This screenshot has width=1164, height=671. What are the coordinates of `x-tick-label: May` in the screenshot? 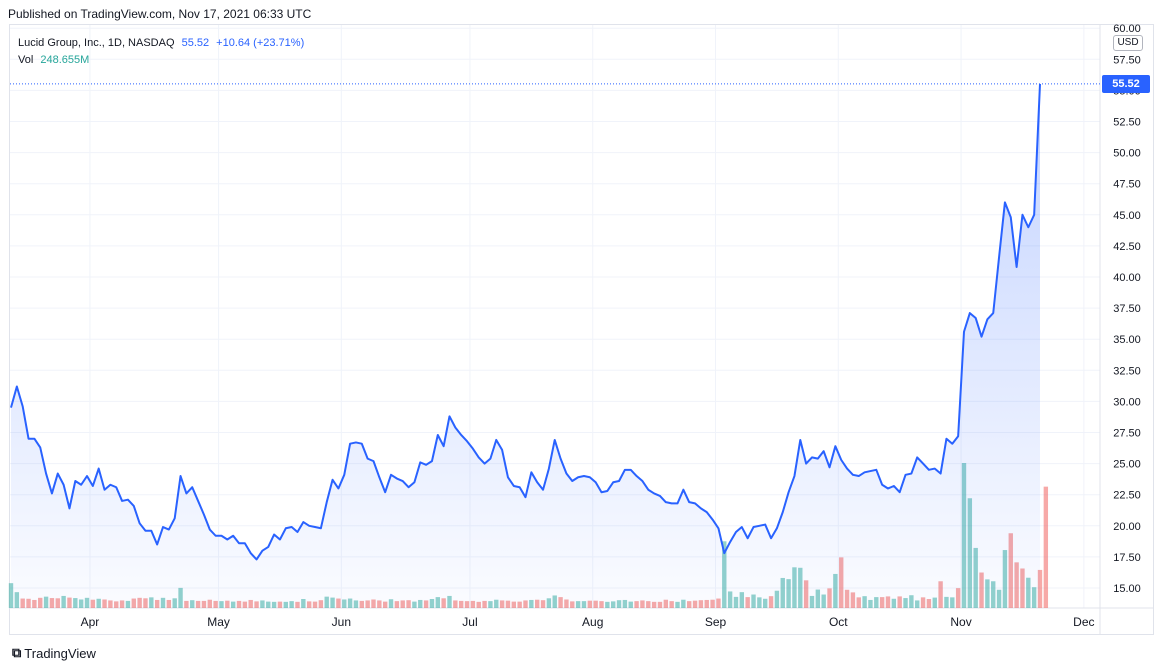 It's located at (218, 622).